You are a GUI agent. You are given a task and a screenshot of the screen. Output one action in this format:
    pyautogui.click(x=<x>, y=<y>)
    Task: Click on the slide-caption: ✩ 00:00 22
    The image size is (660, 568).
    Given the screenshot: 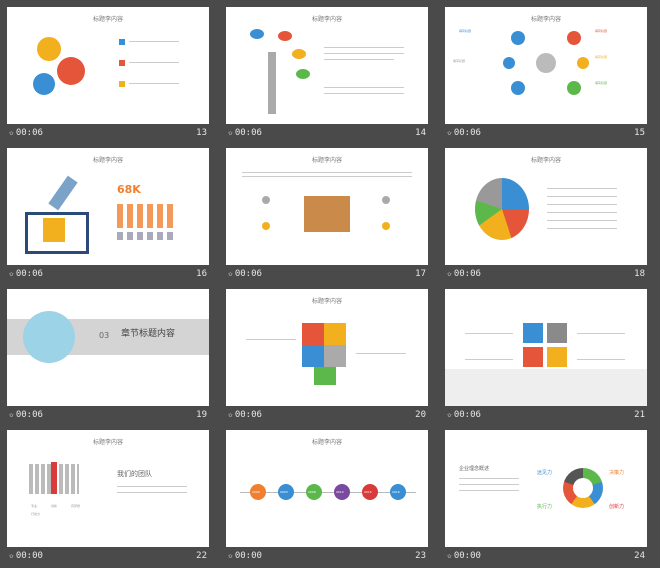 What is the action you would take?
    pyautogui.click(x=108, y=556)
    